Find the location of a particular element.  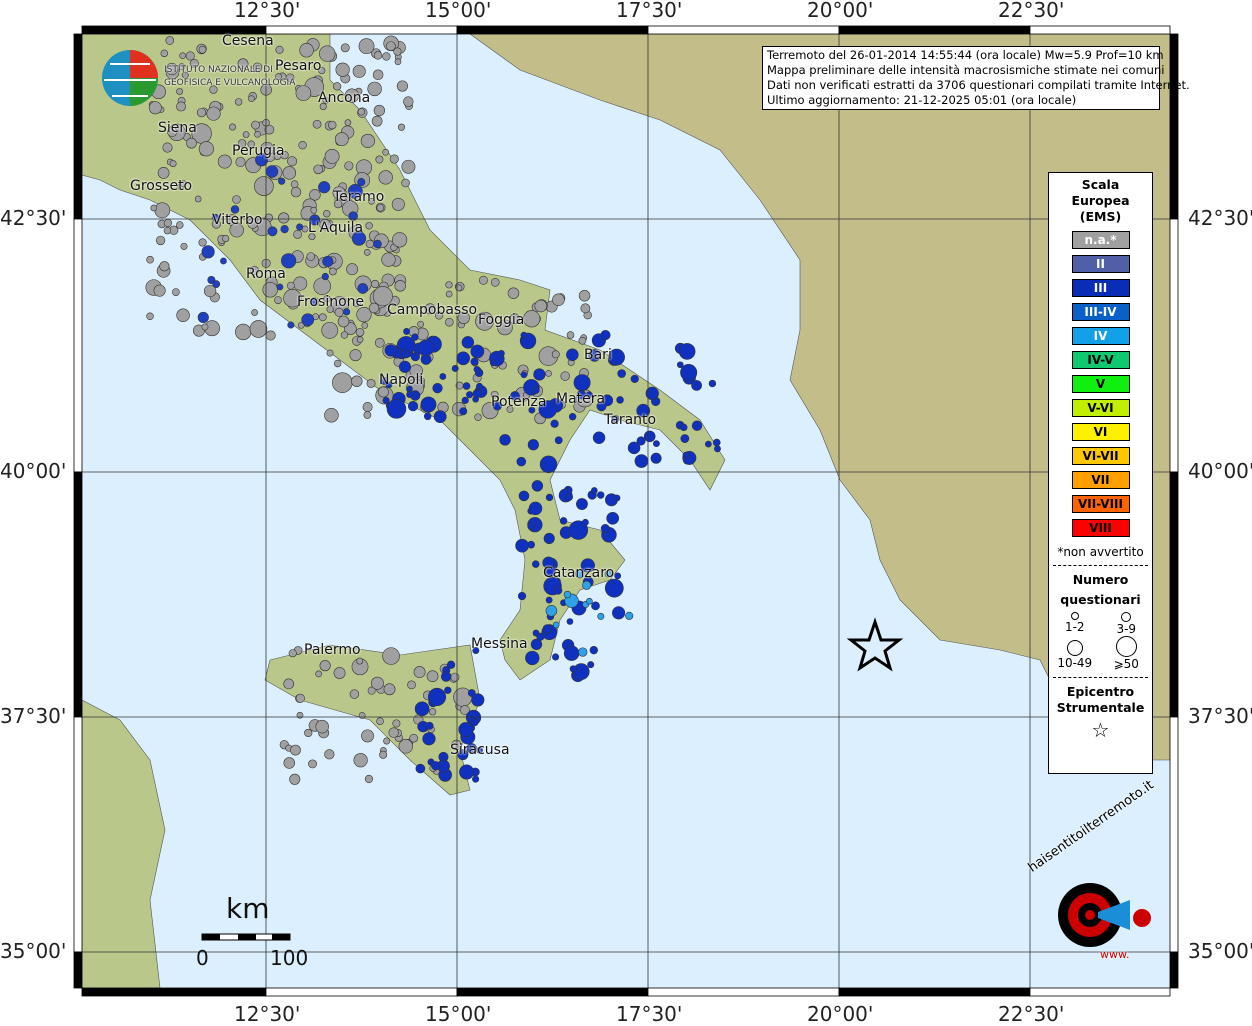

scale-bar is located at coordinates (246, 937).